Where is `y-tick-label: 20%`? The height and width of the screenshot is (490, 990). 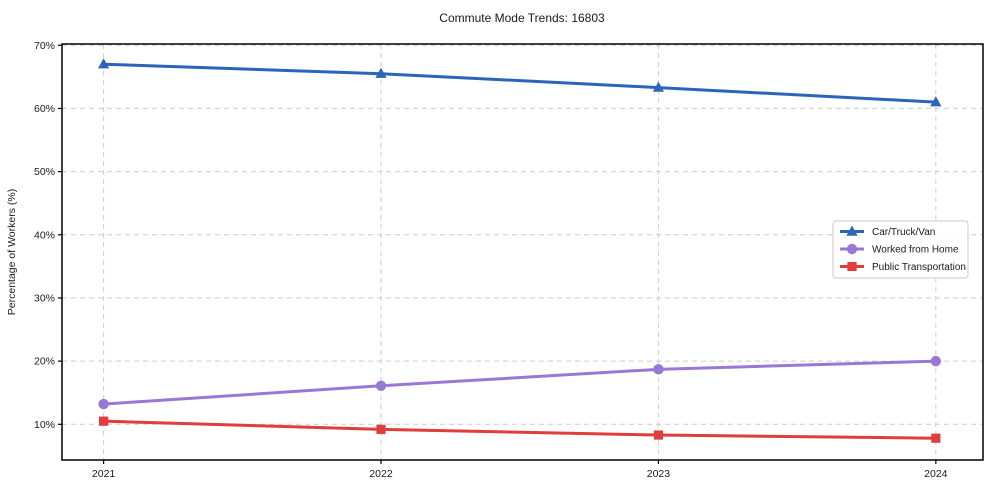
y-tick-label: 20% is located at coordinates (44, 362).